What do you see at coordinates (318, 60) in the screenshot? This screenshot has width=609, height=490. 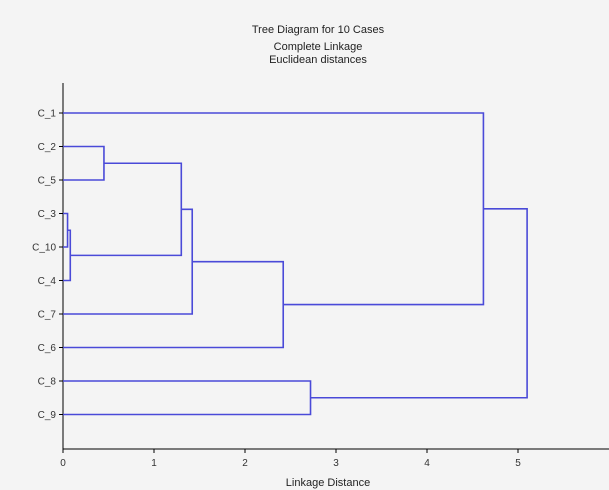 I see `chart-subtitle-2: Euclidean distances` at bounding box center [318, 60].